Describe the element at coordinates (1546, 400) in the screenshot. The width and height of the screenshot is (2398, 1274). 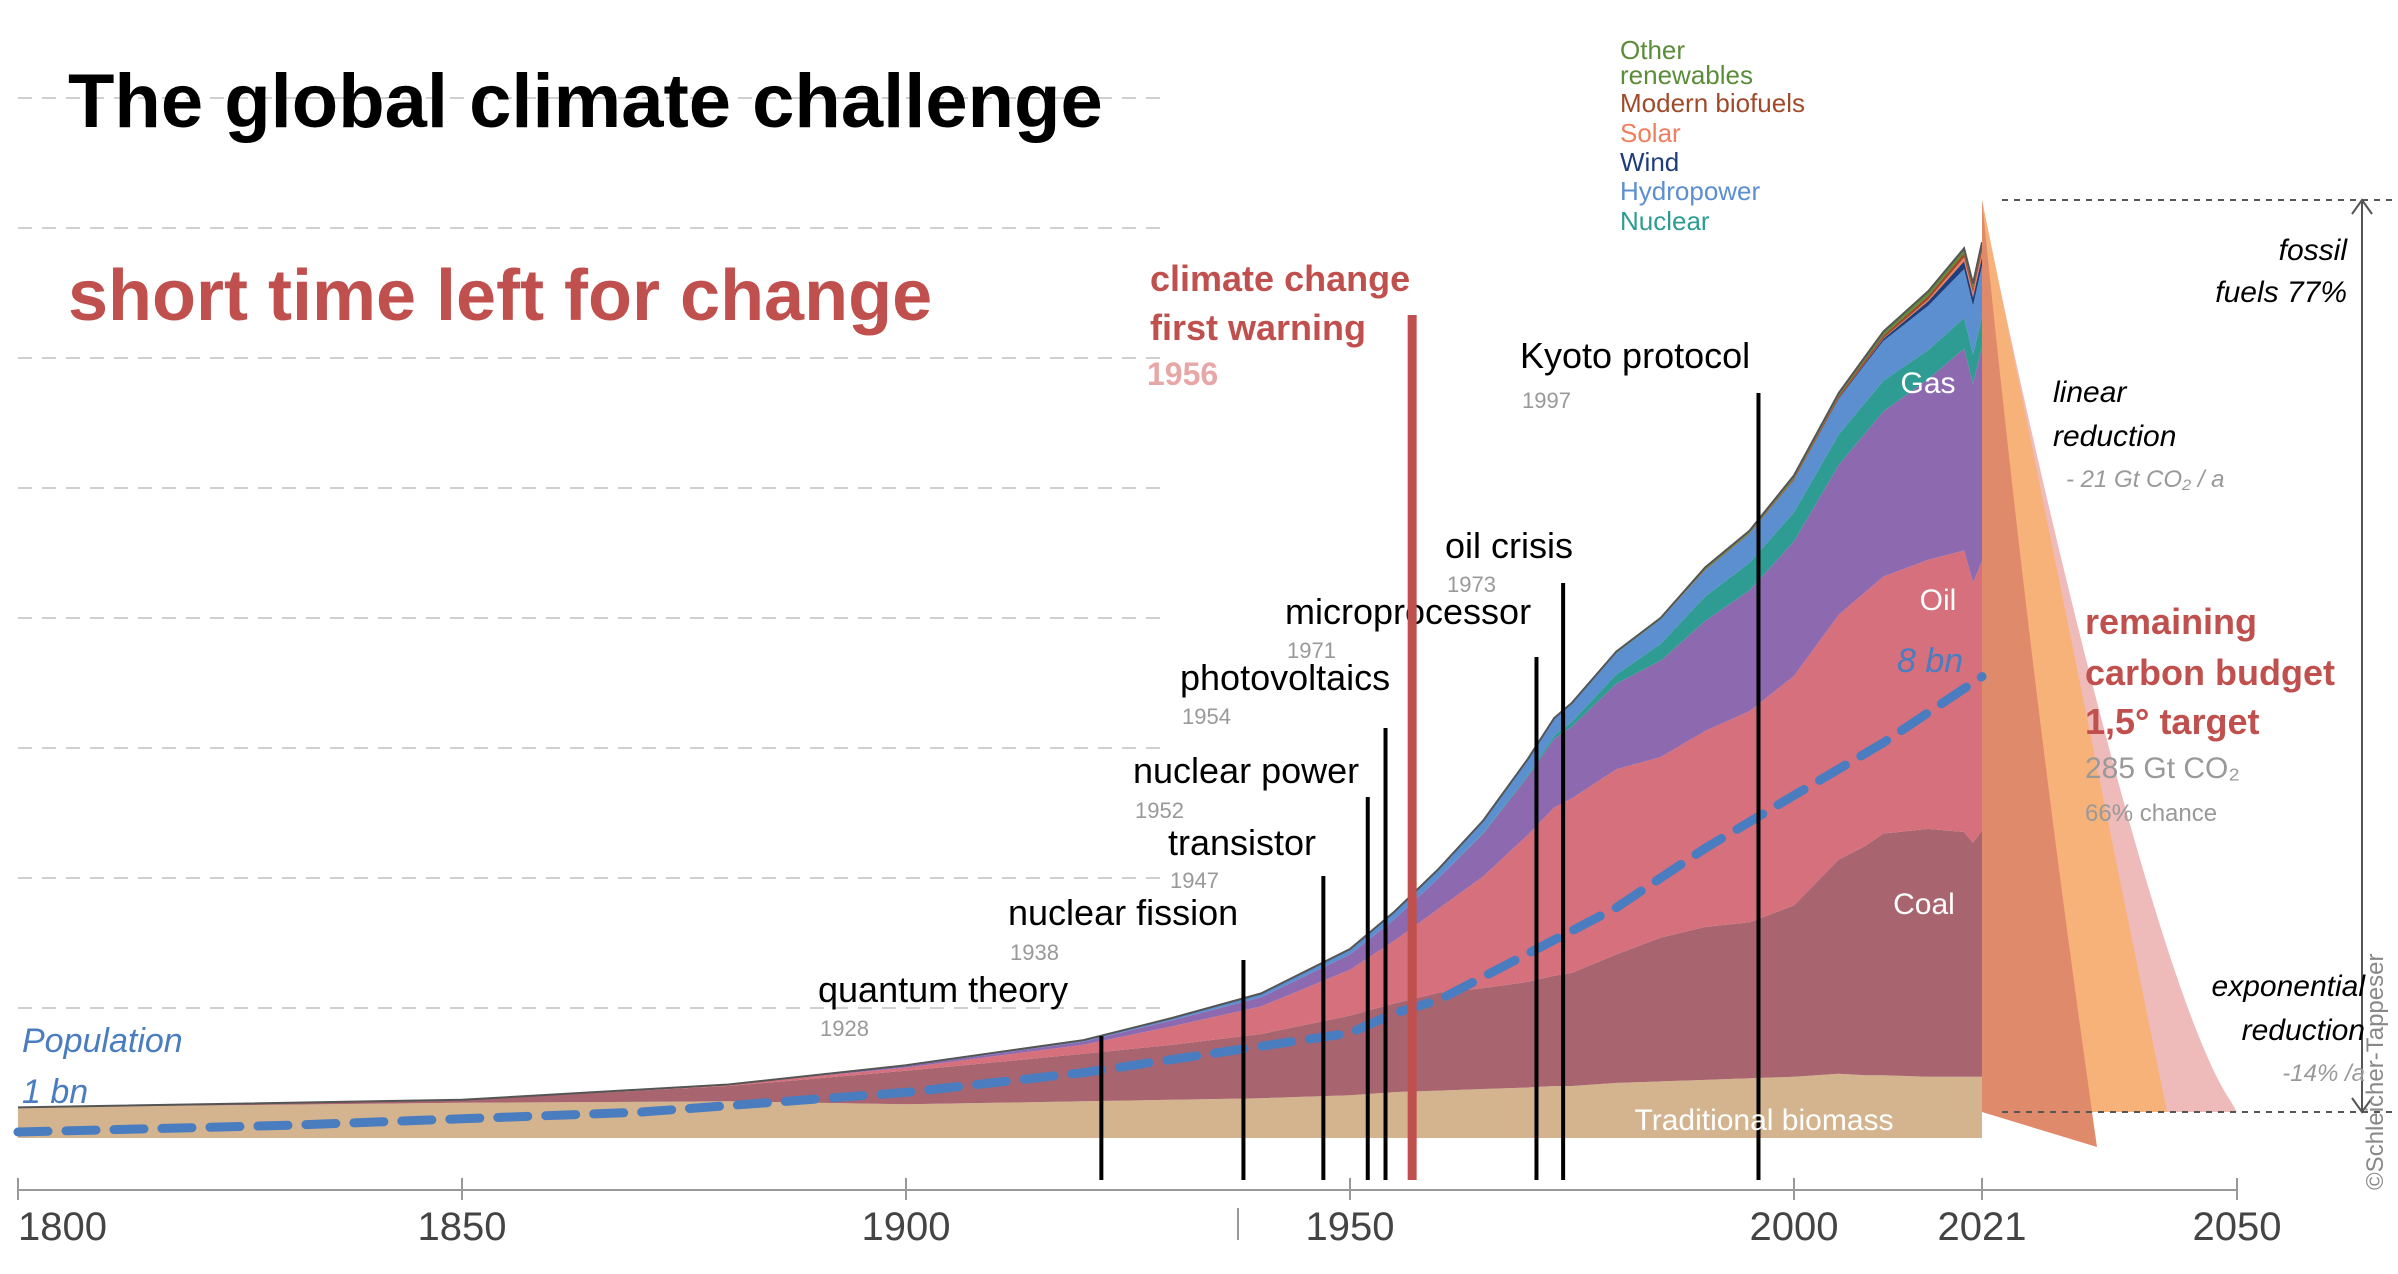
I see `milestone-year: 1997` at that location.